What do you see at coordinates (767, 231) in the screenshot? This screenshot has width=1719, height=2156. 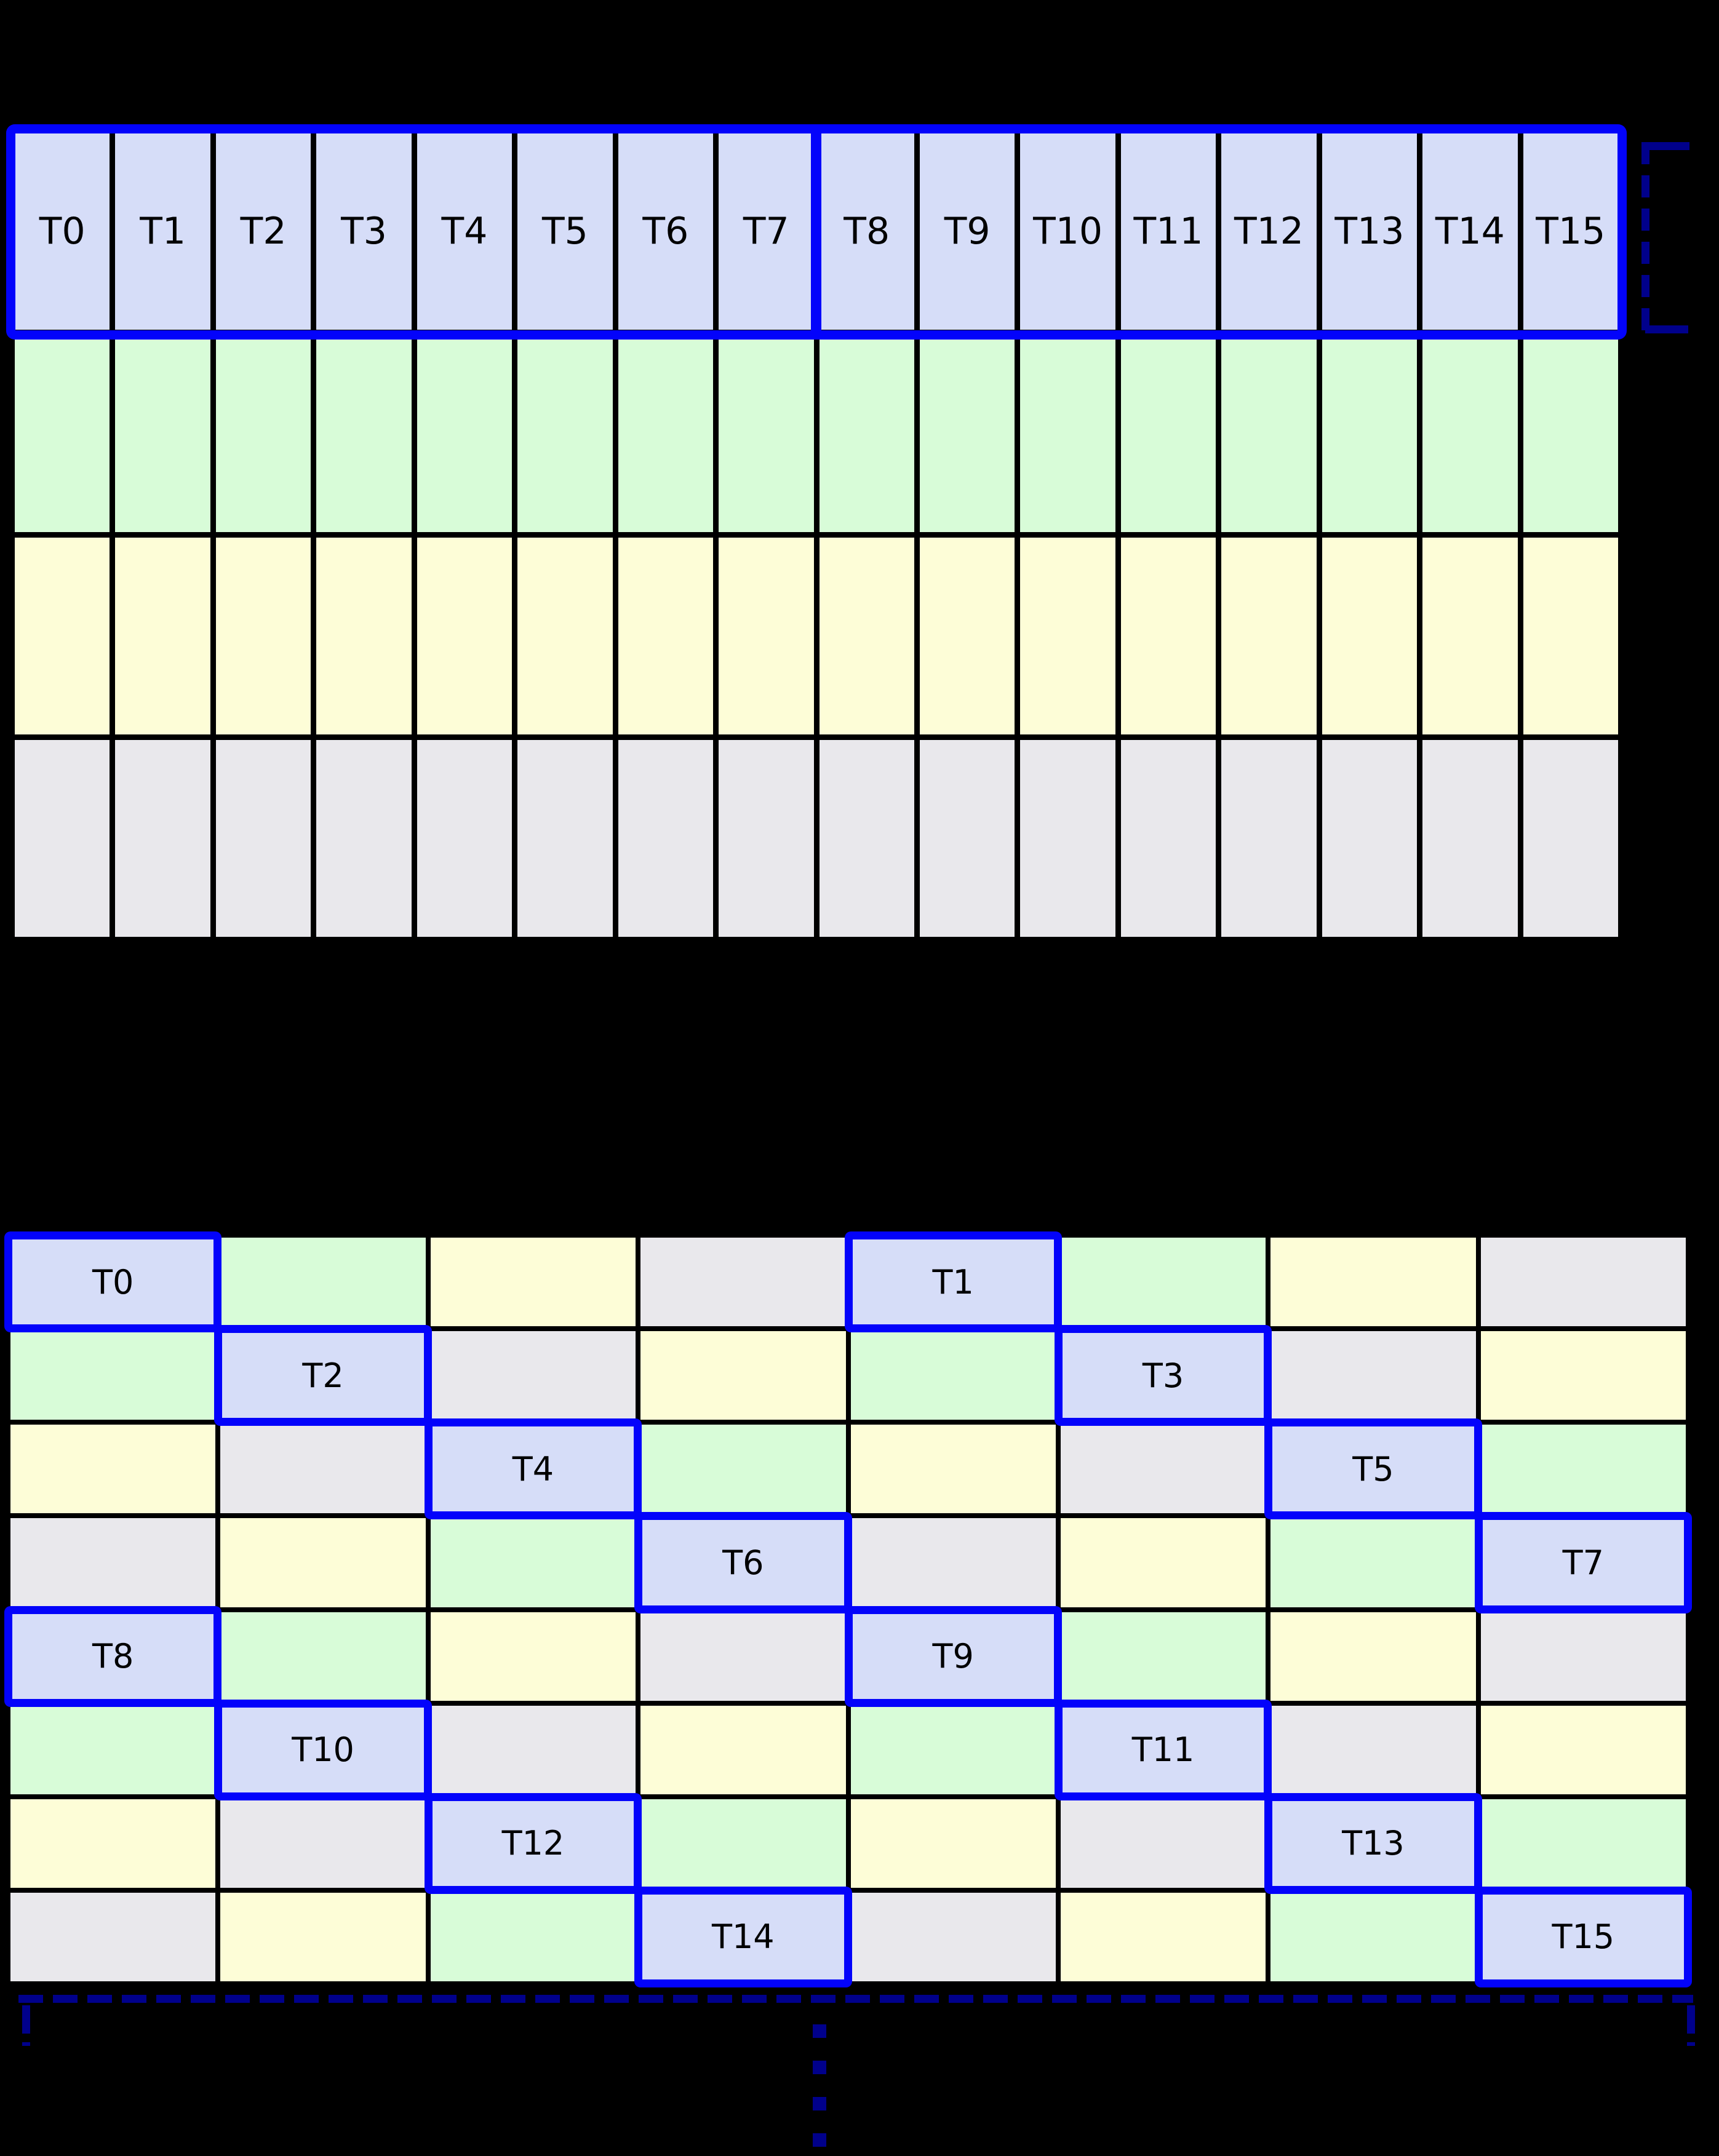 I see `top-grid-thread-cell: T7` at bounding box center [767, 231].